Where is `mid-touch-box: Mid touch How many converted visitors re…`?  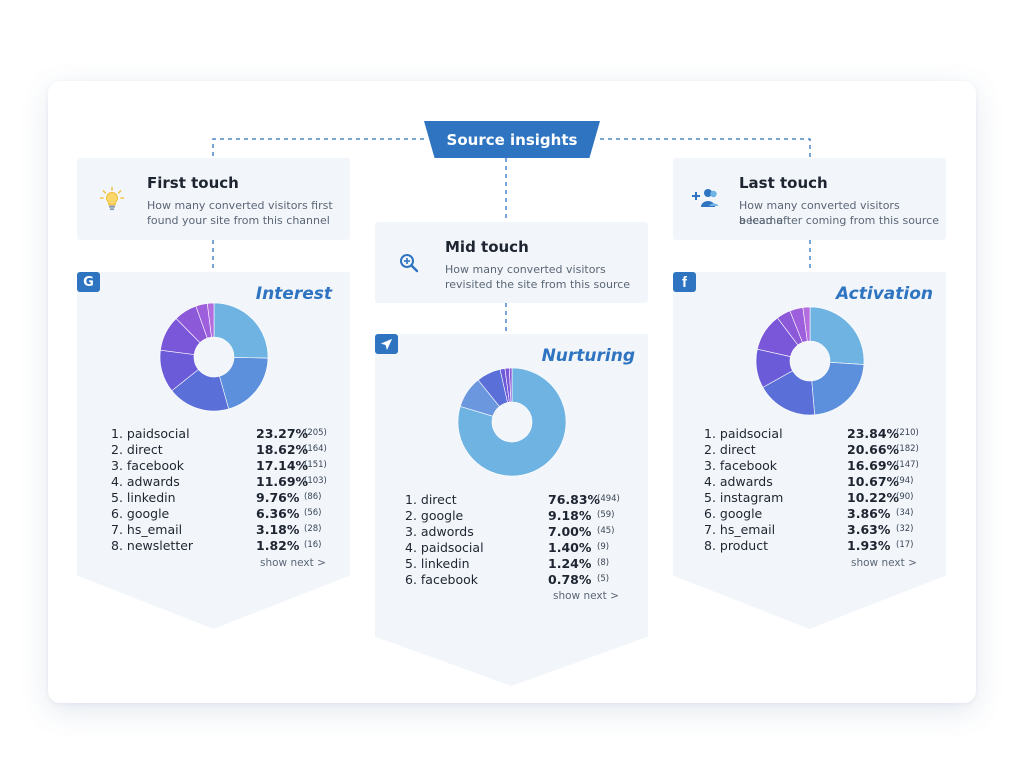 mid-touch-box: Mid touch How many converted visitors re… is located at coordinates (511, 262).